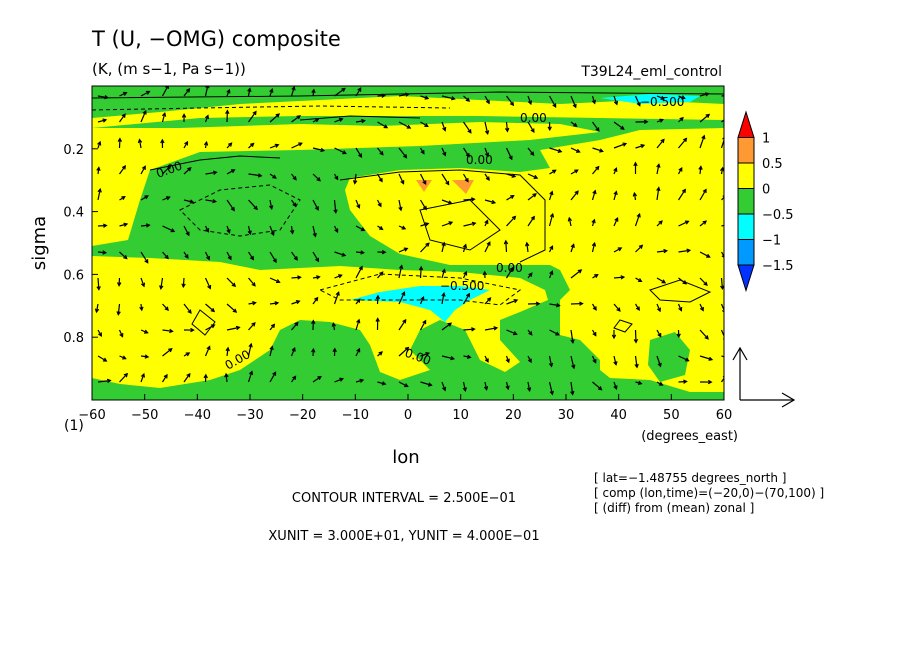 The height and width of the screenshot is (654, 904). Describe the element at coordinates (216, 39) in the screenshot. I see `chart-title: T (U, −OMG) composite` at that location.